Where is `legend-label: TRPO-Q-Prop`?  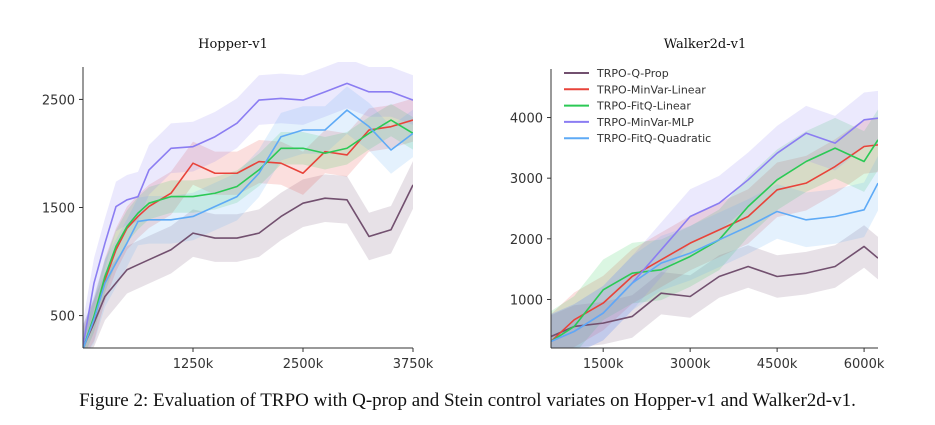 legend-label: TRPO-Q-Prop is located at coordinates (632, 73).